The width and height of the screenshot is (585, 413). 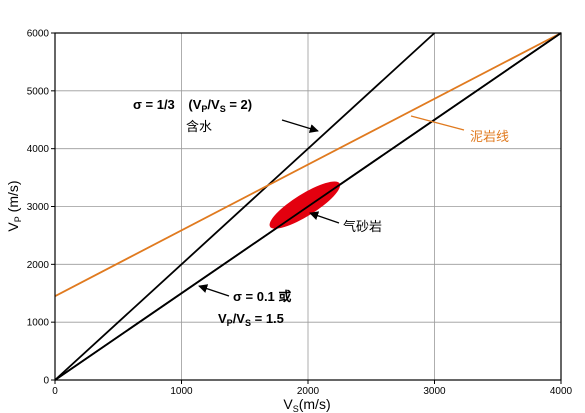 I want to click on gas-sand-ellipse, so click(x=305, y=205).